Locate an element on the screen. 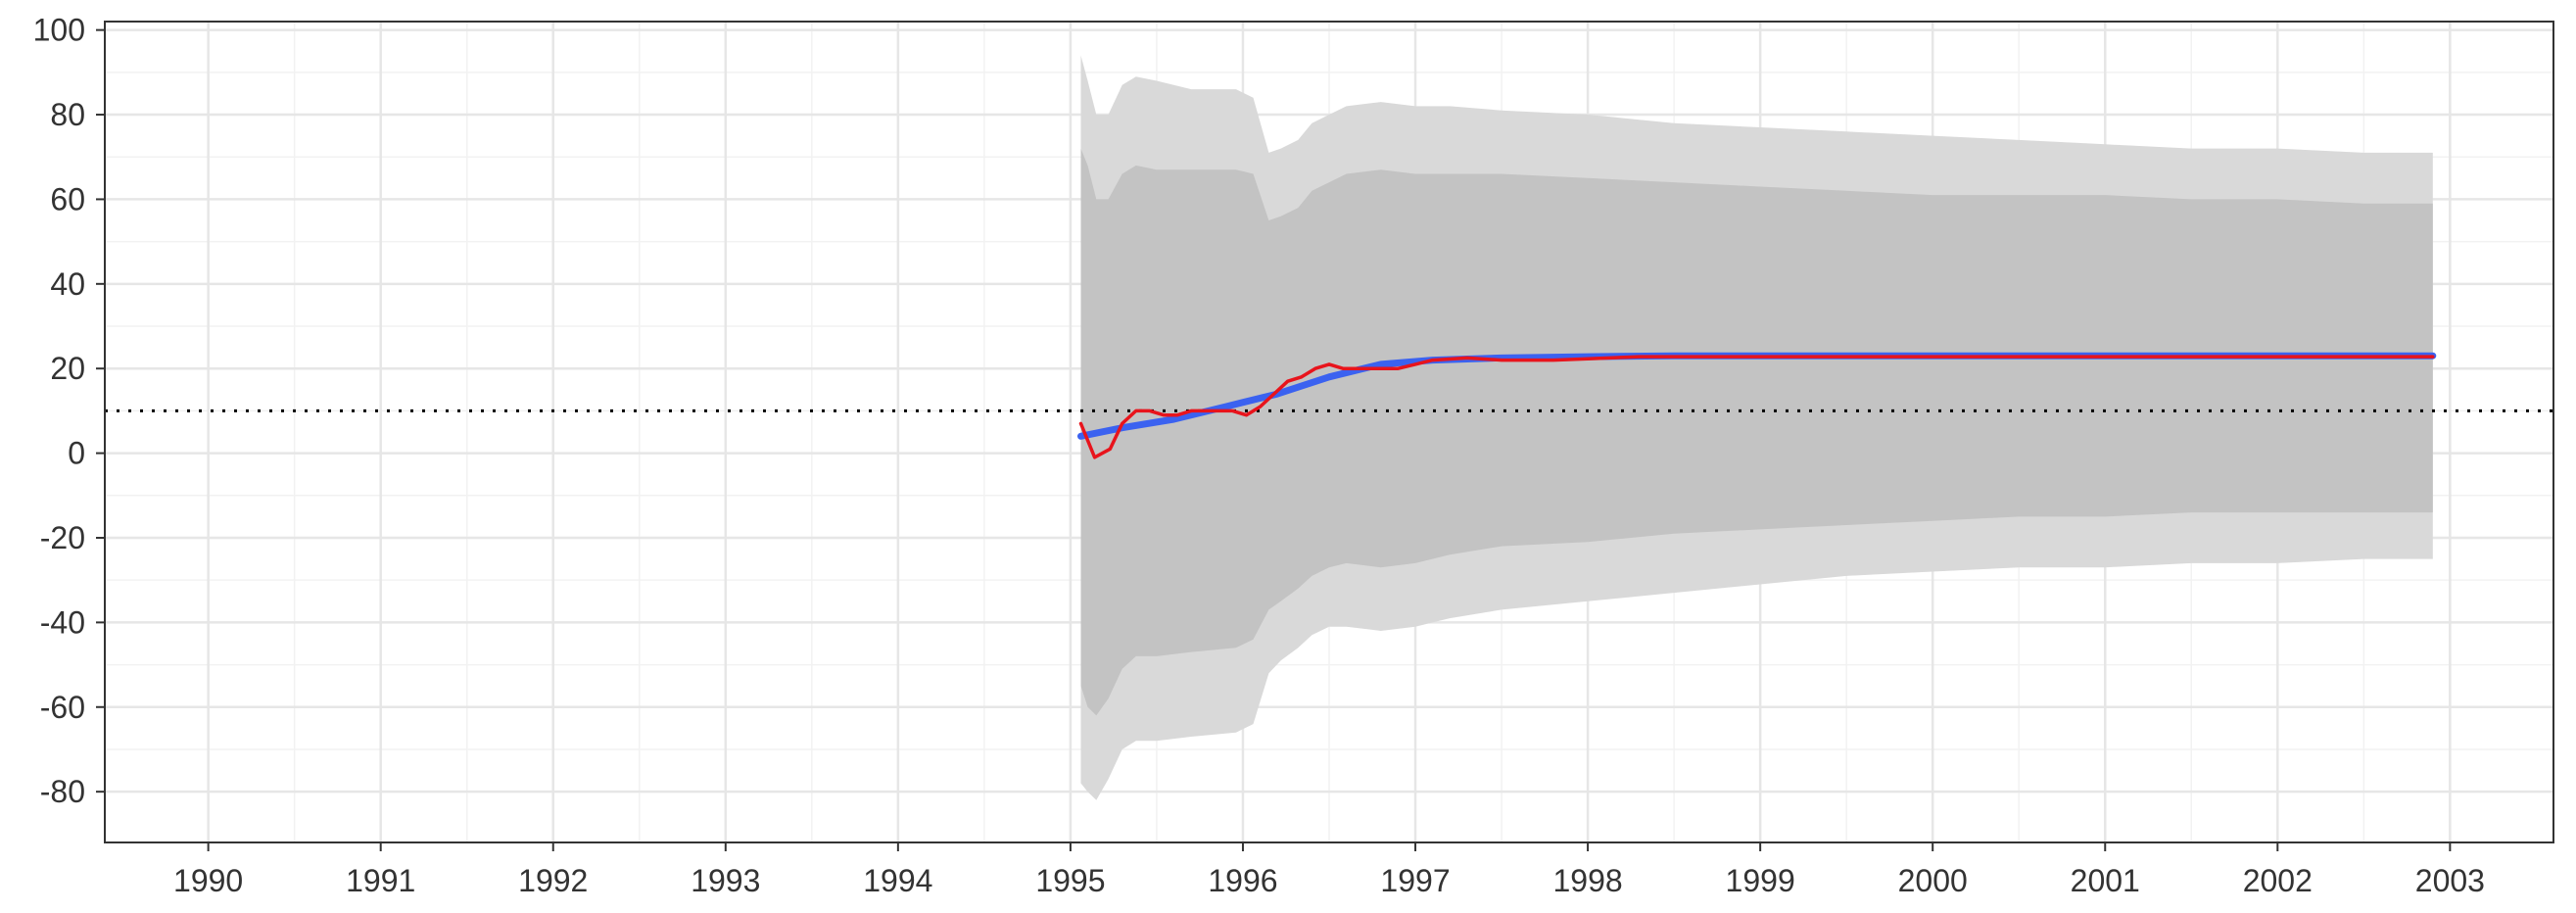  y-tick-label: -60 is located at coordinates (63, 707).